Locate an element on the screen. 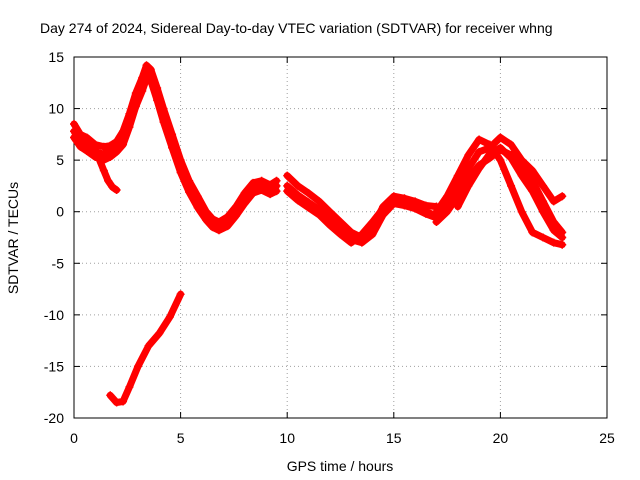  x-tick-label: 15 is located at coordinates (394, 438).